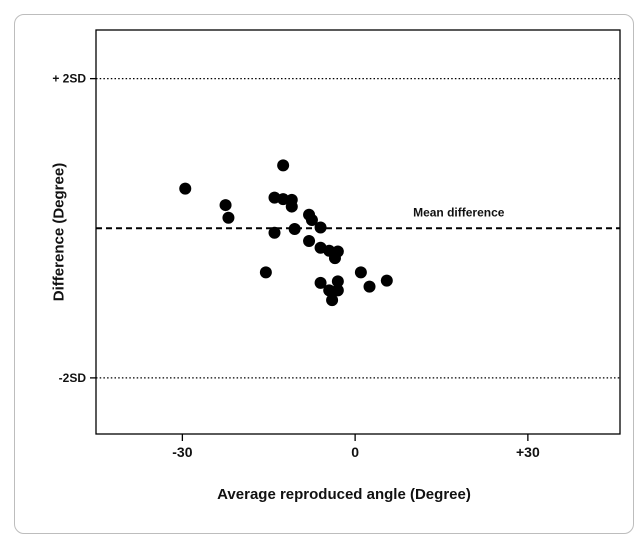 The image size is (635, 534). I want to click on x-tick-label: 0, so click(355, 452).